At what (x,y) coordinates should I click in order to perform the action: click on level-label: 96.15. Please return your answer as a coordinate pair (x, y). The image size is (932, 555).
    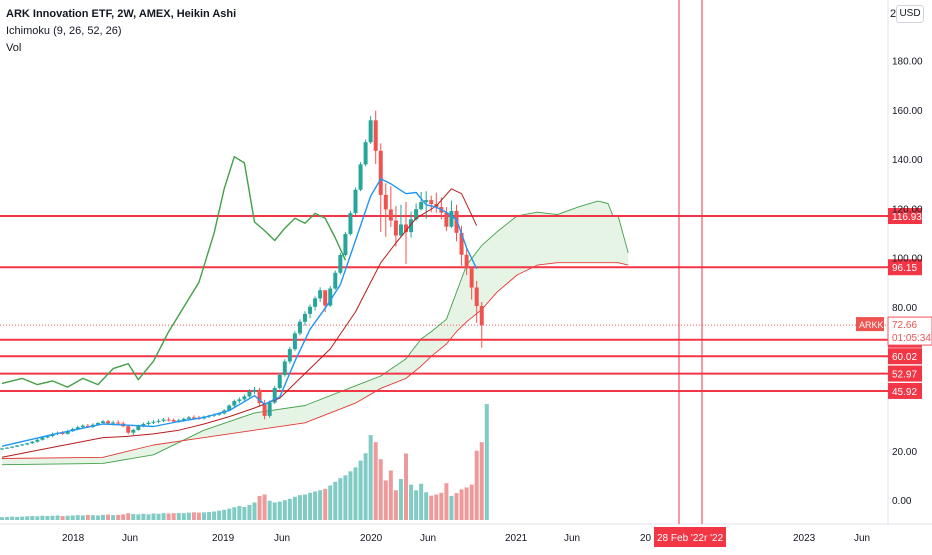
    Looking at the image, I should click on (904, 268).